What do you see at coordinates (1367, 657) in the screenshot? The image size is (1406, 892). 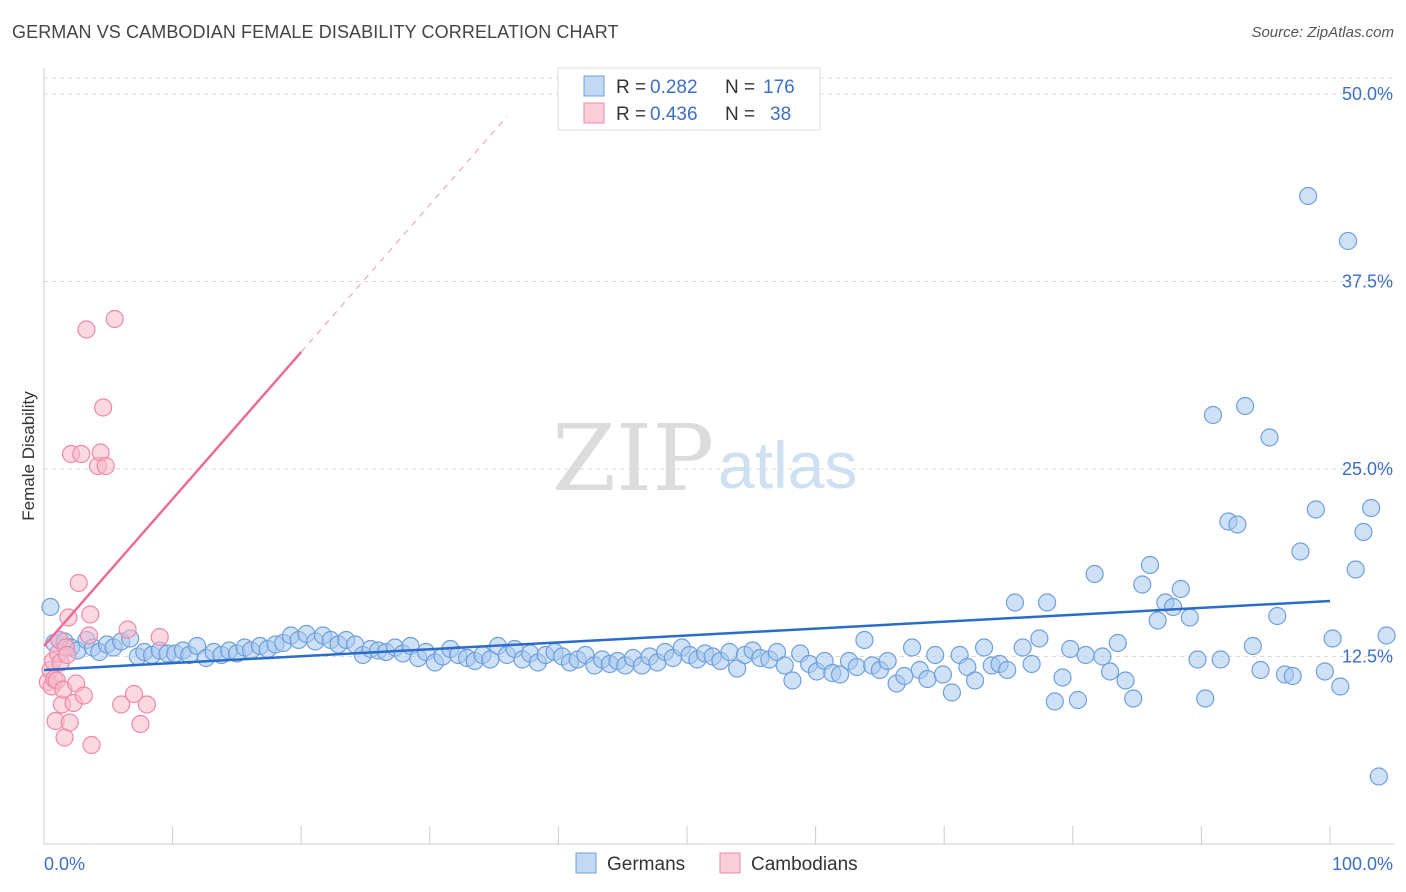 I see `y-tick-label: 12.5%` at bounding box center [1367, 657].